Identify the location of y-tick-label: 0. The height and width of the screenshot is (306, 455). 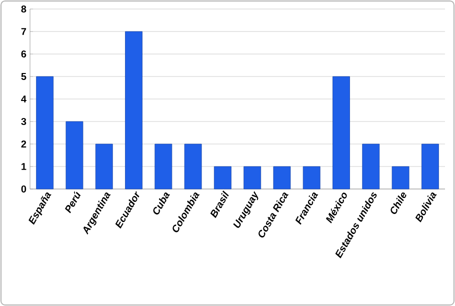
(23, 189).